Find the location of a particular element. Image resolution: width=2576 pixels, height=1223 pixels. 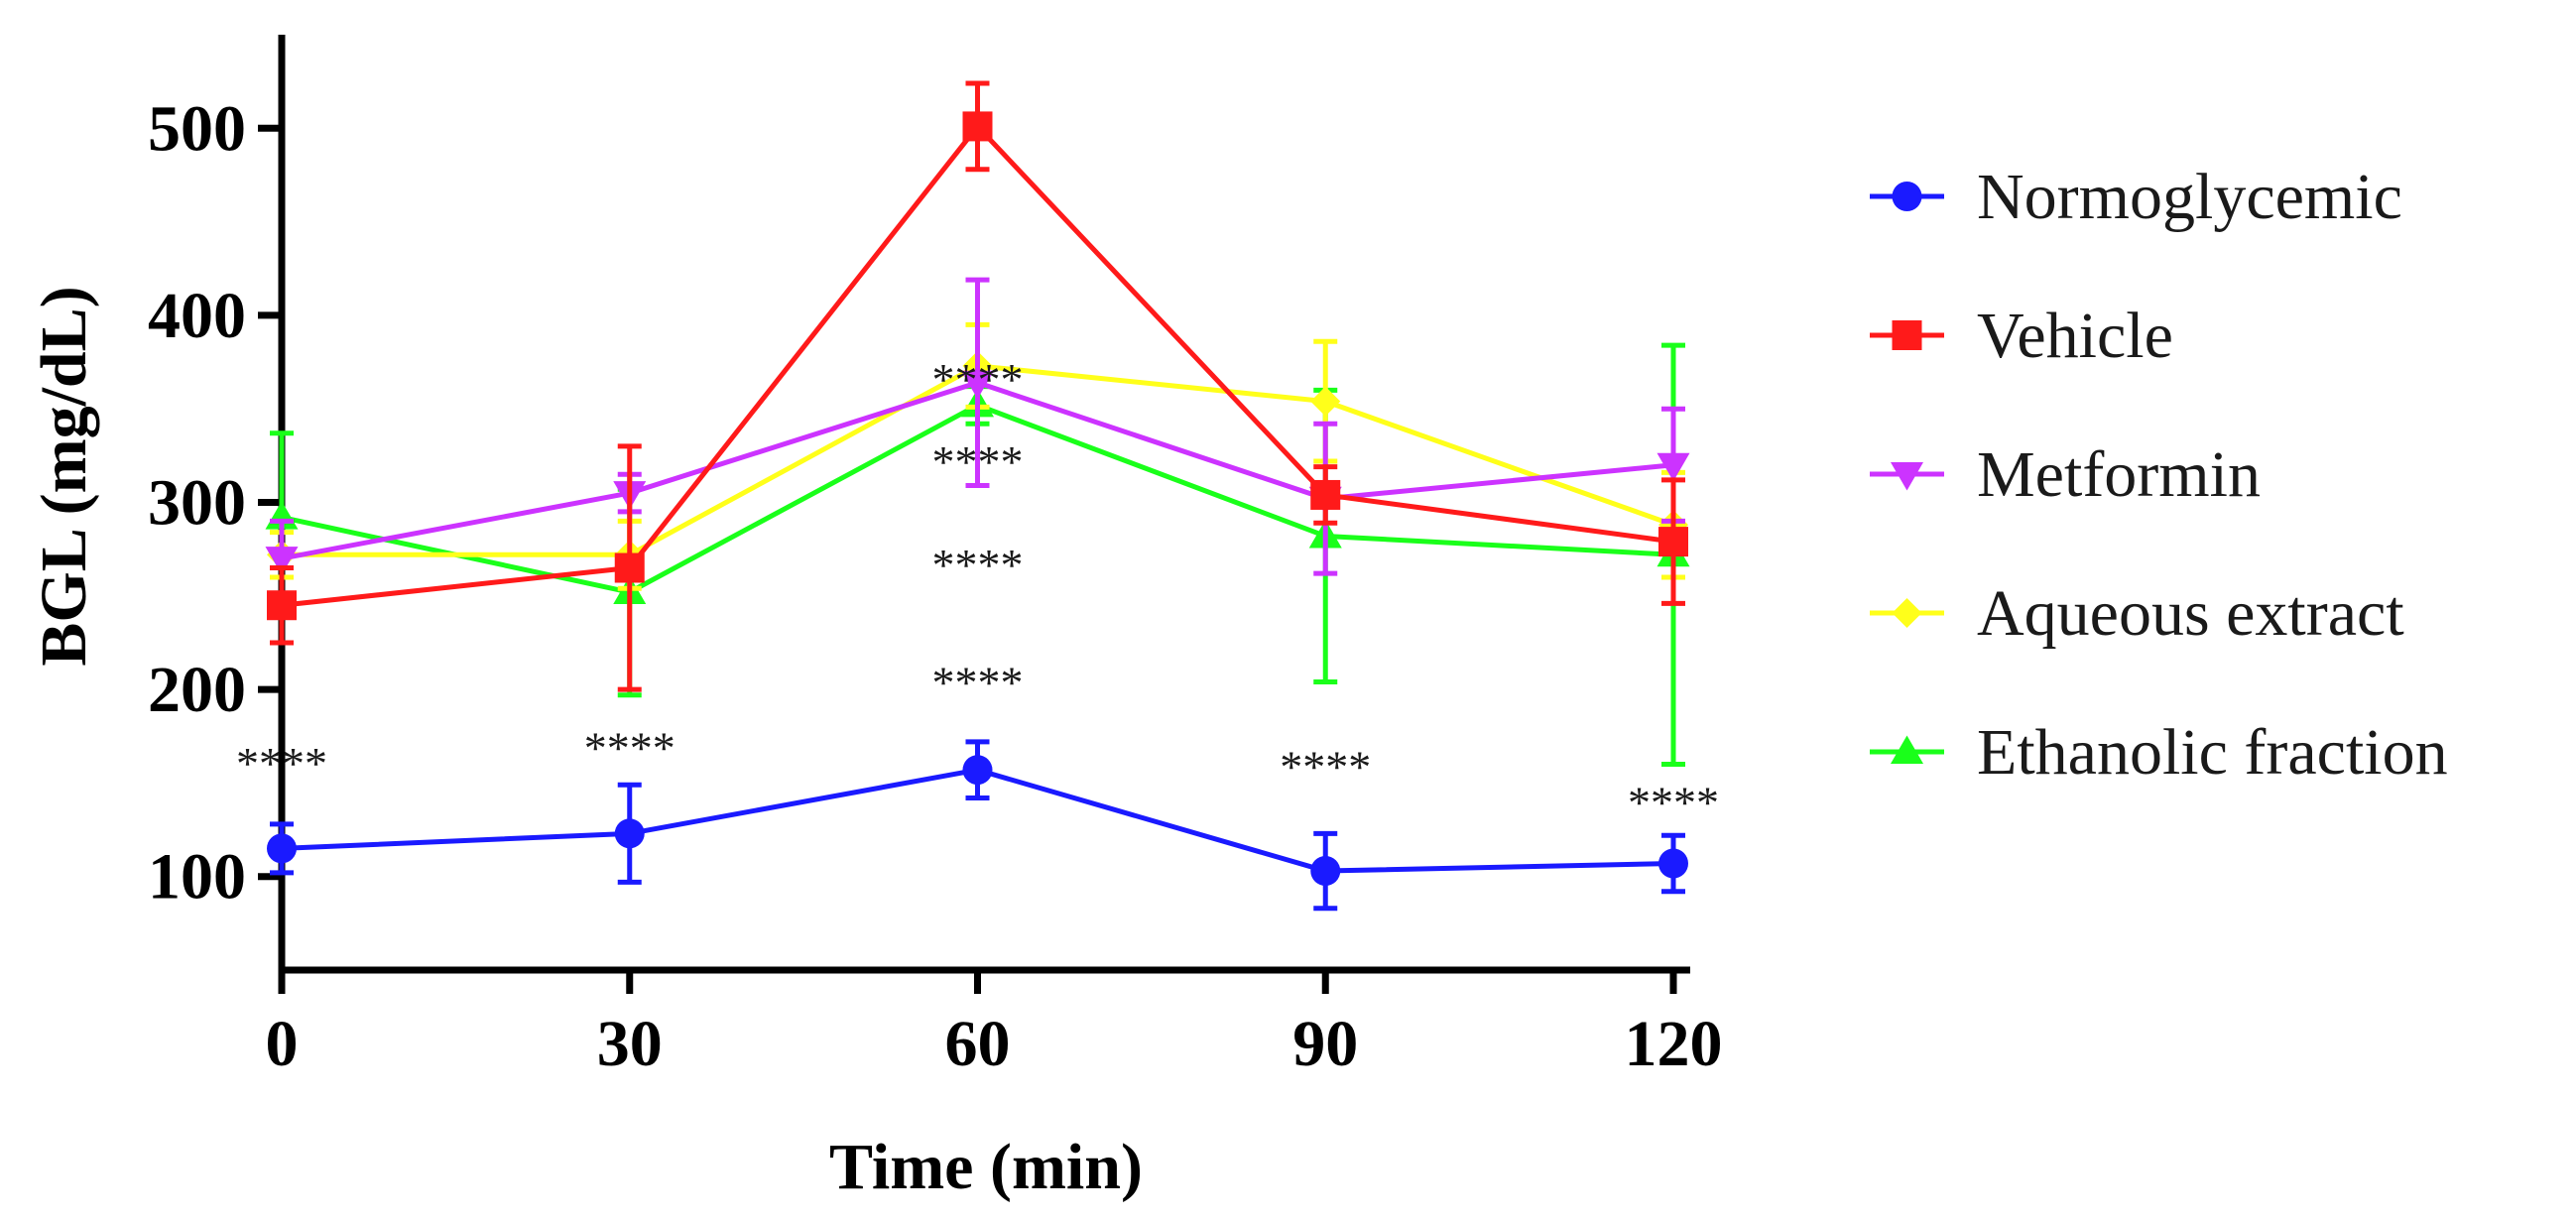

x-ticks: 0 30 60 90 120 is located at coordinates (994, 1025).